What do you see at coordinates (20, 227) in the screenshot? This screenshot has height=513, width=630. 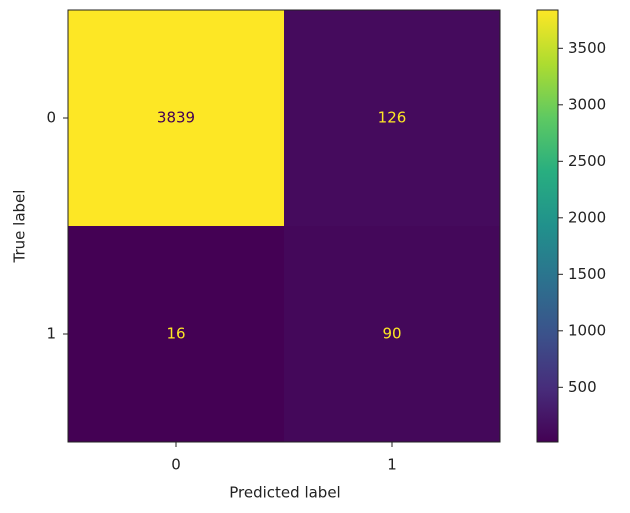 I see `y-axis-label: True label` at bounding box center [20, 227].